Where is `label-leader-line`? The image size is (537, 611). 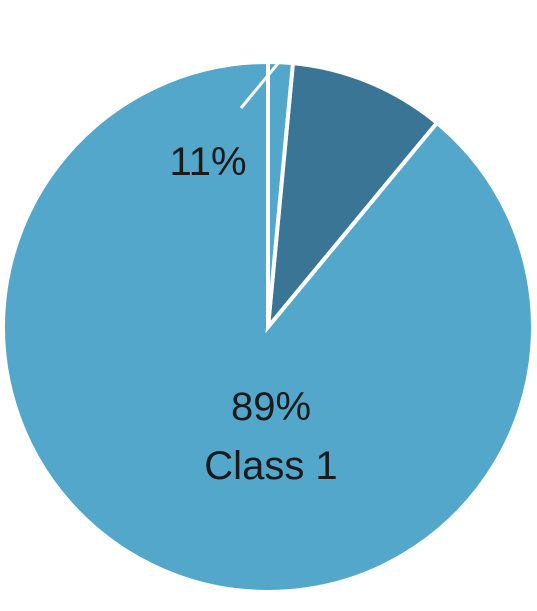 label-leader-line is located at coordinates (260, 84).